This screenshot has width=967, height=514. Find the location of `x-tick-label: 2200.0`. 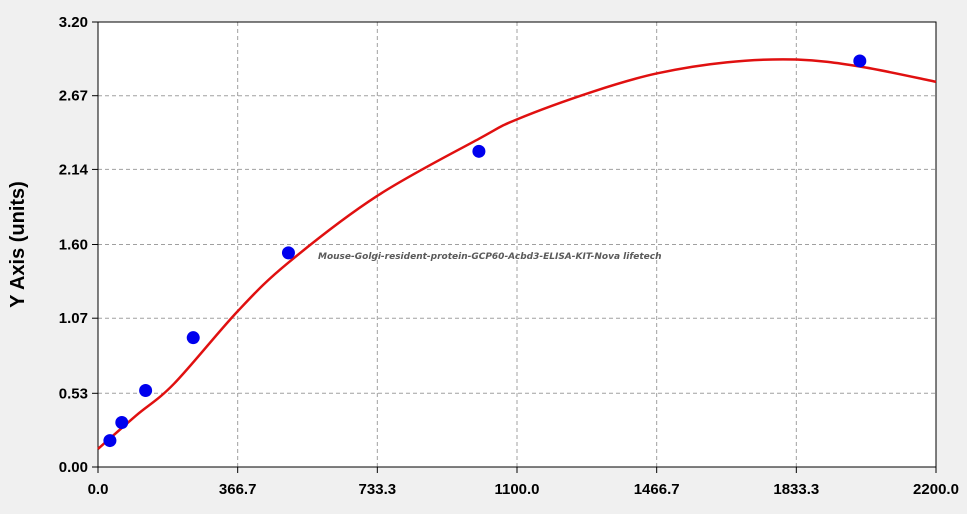

x-tick-label: 2200.0 is located at coordinates (936, 489).